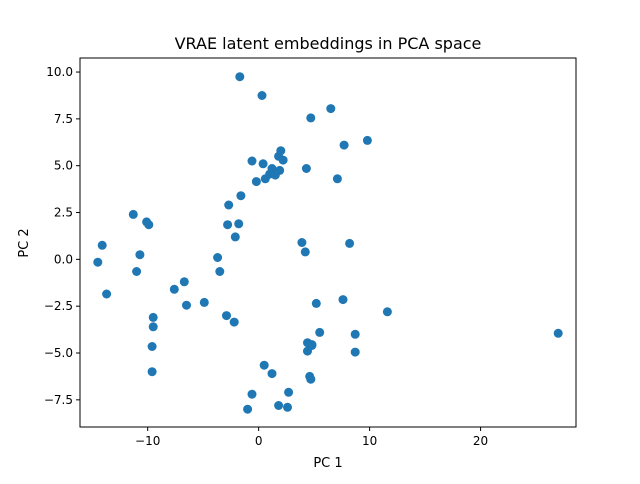 Image resolution: width=640 pixels, height=484 pixels. I want to click on x-tick-label: −10, so click(147, 441).